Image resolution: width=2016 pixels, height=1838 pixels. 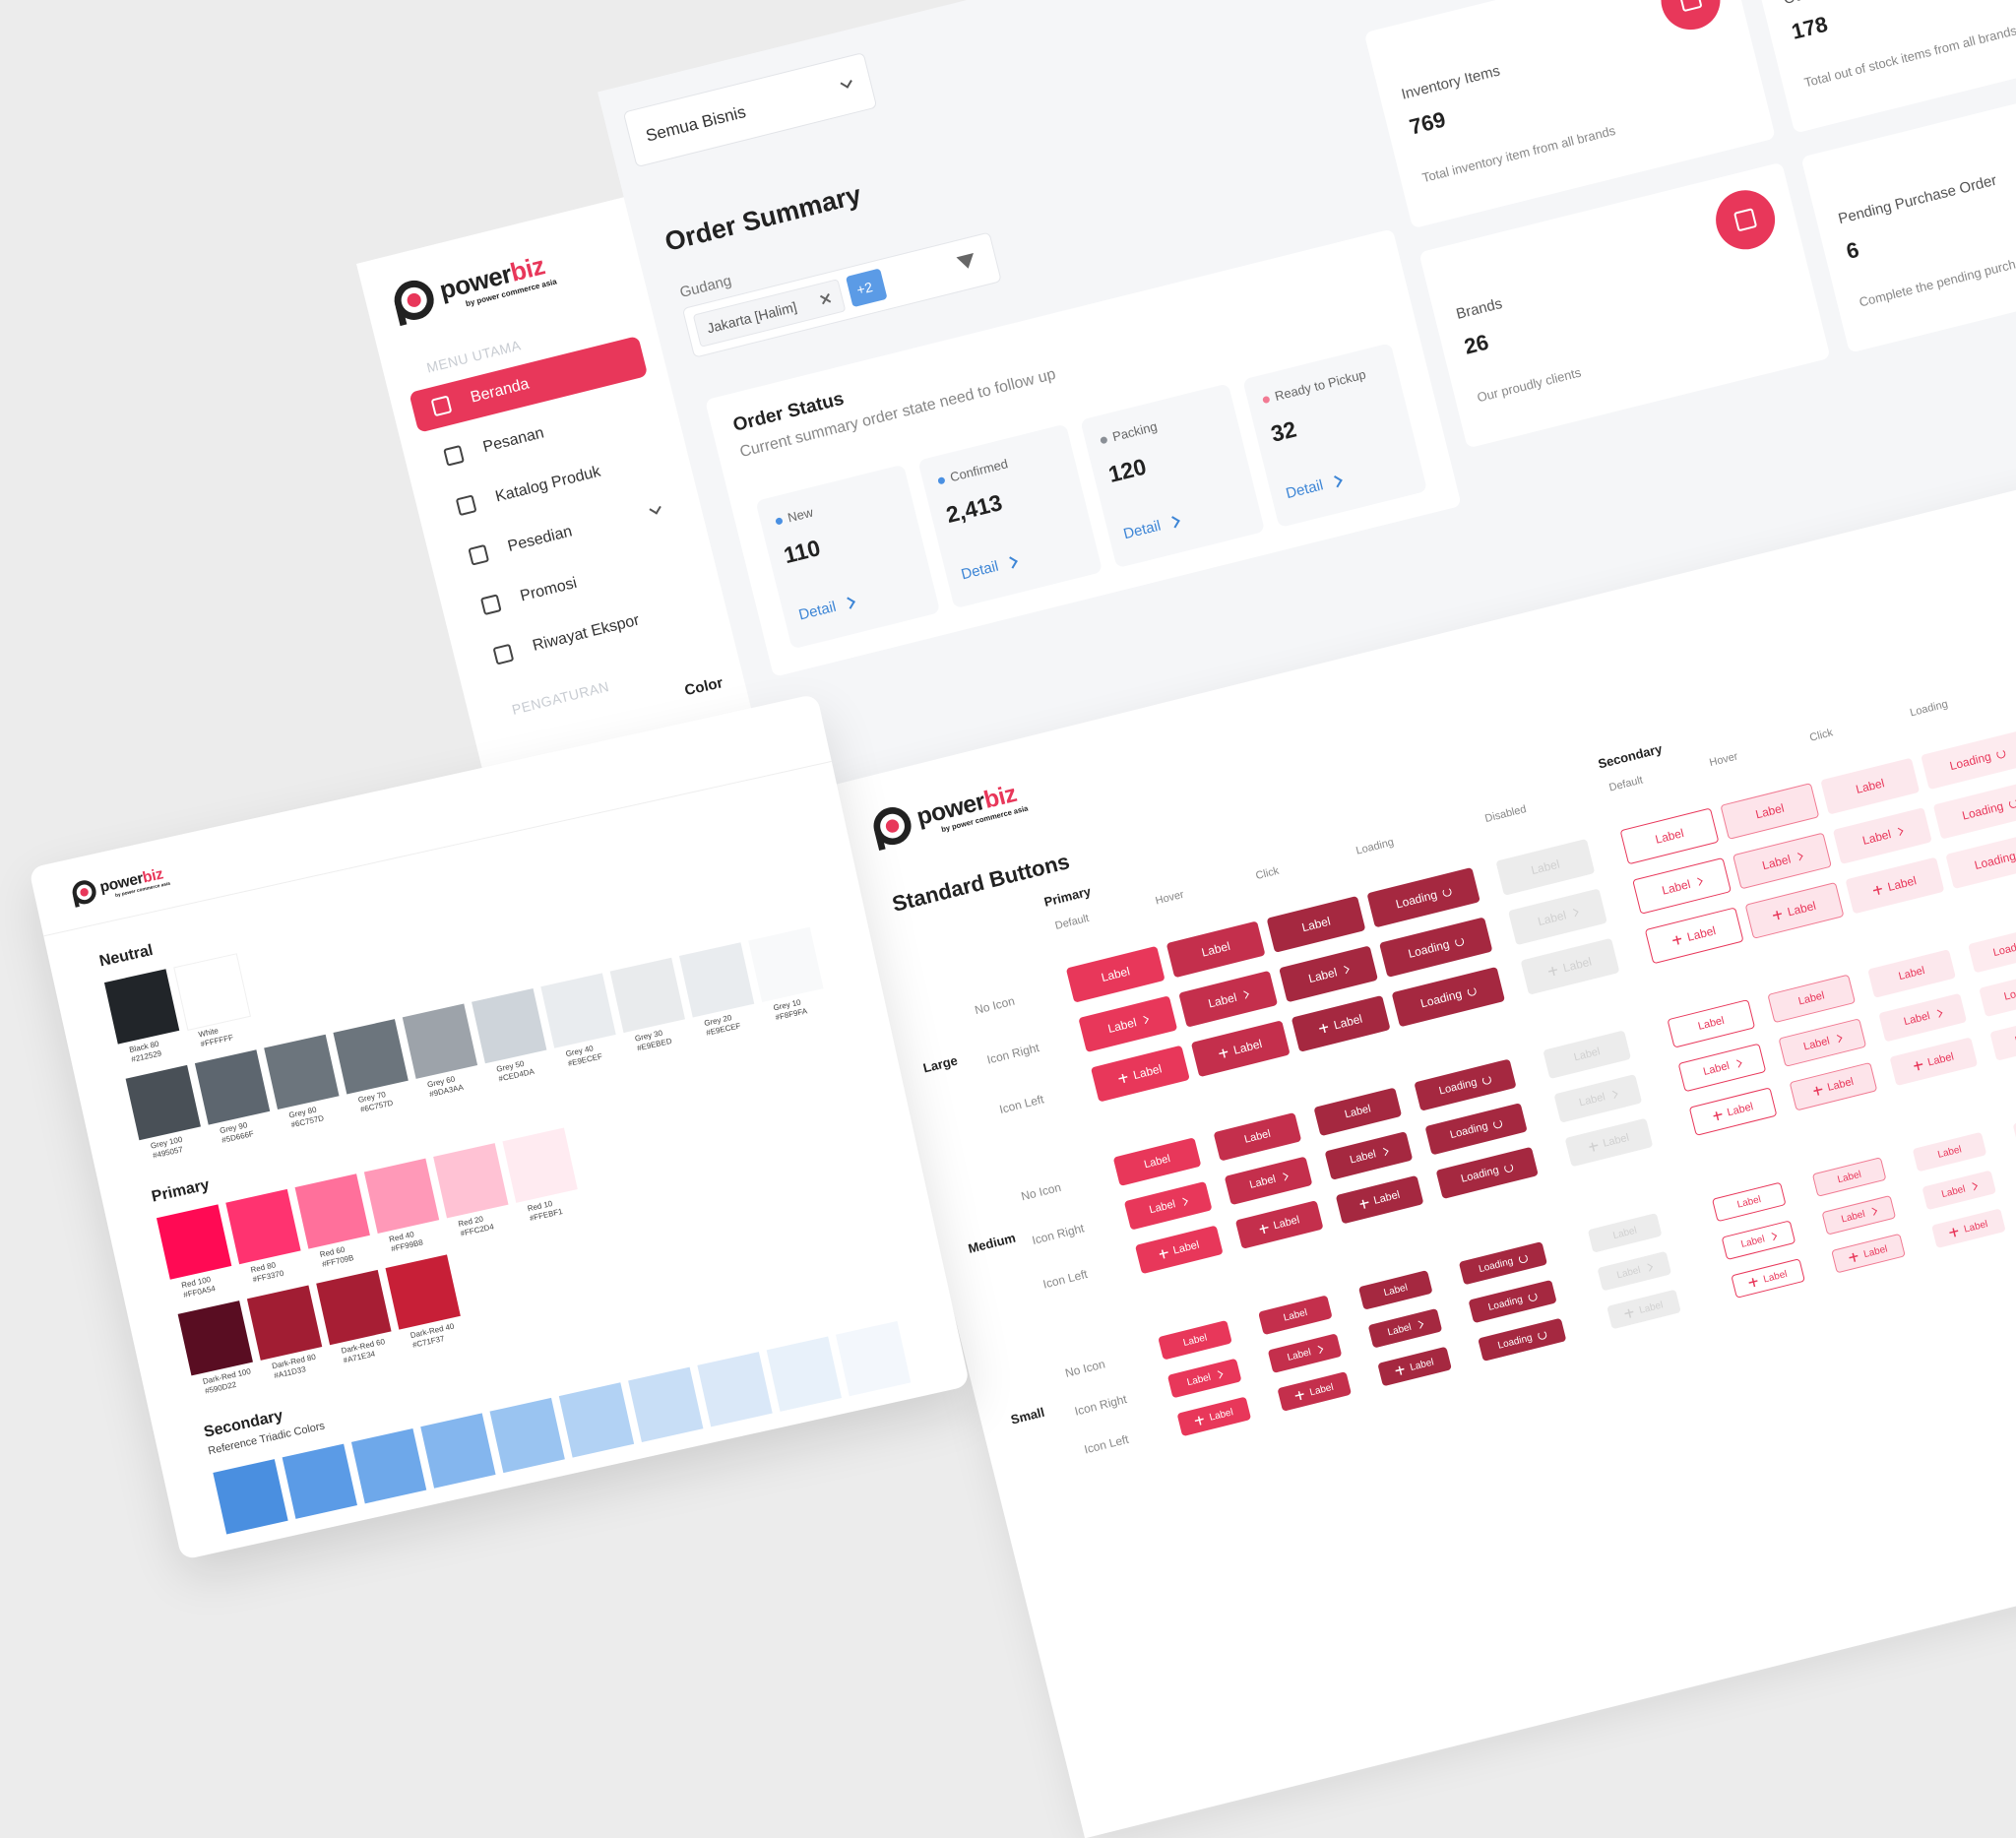 What do you see at coordinates (131, 884) in the screenshot?
I see `logo: powerbiz by power commerce asia` at bounding box center [131, 884].